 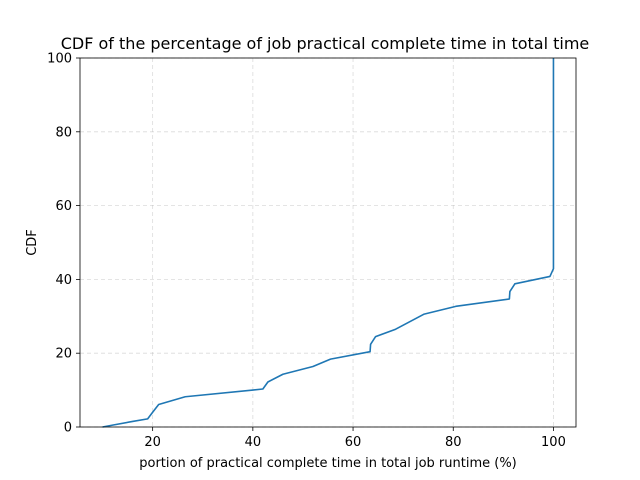 What do you see at coordinates (63, 280) in the screenshot?
I see `y-tick-label: 40` at bounding box center [63, 280].